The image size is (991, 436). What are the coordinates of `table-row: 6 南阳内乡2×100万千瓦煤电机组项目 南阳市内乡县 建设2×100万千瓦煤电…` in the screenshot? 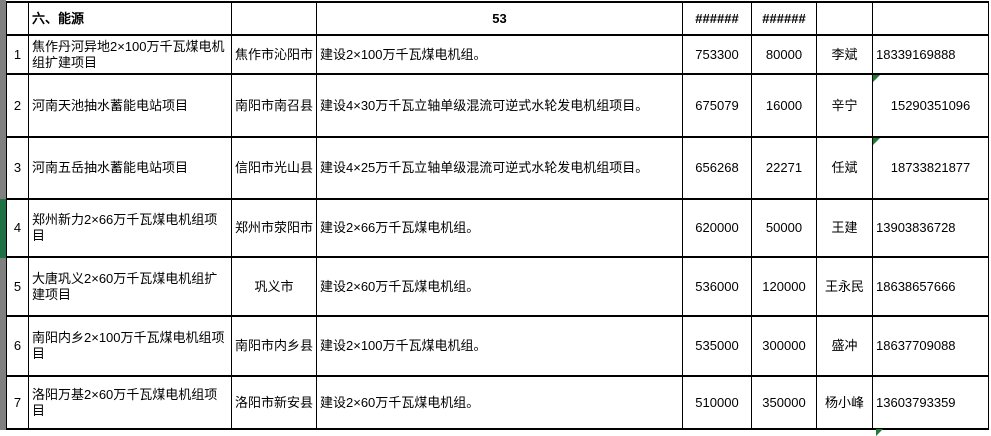 It's located at (497, 346).